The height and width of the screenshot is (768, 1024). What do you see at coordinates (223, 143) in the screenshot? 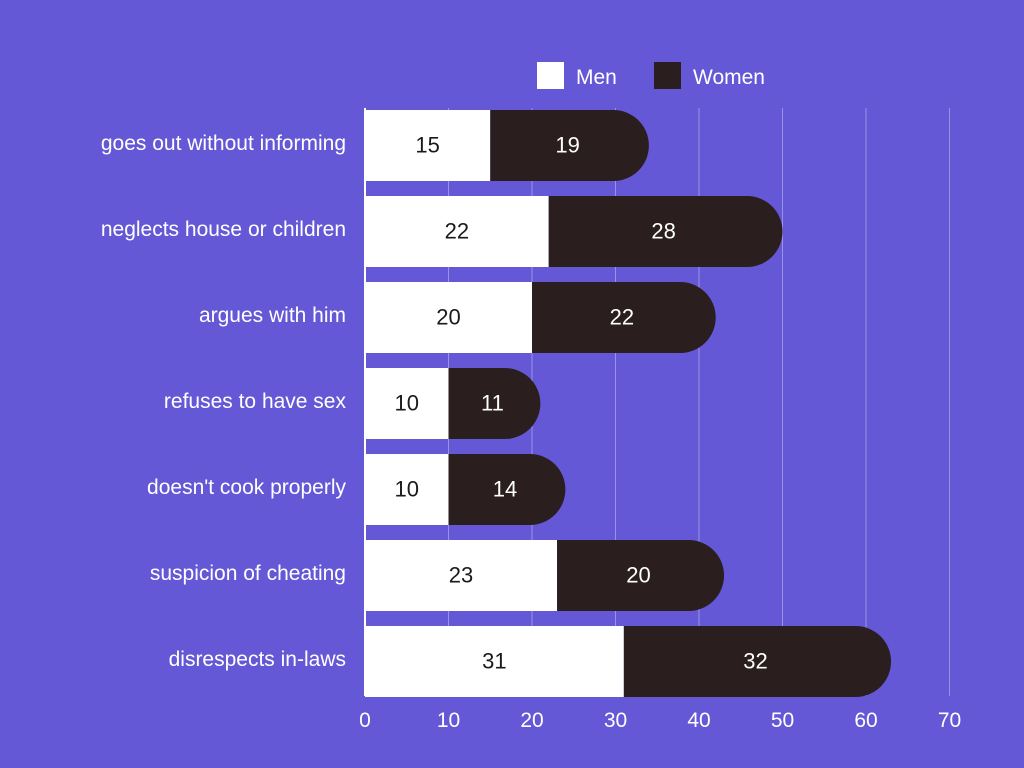
I see `category-label: goes out without informing` at bounding box center [223, 143].